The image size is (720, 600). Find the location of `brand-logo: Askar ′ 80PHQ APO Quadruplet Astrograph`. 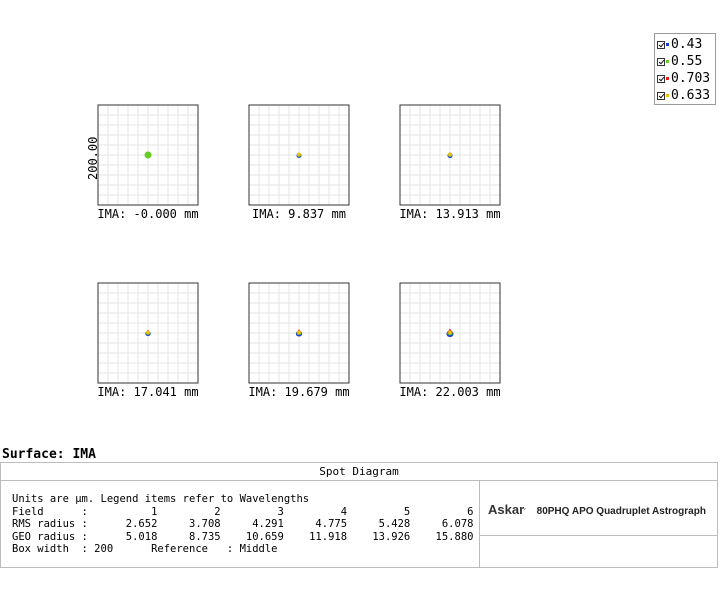

brand-logo: Askar ′ 80PHQ APO Quadruplet Astrograph is located at coordinates (597, 509).